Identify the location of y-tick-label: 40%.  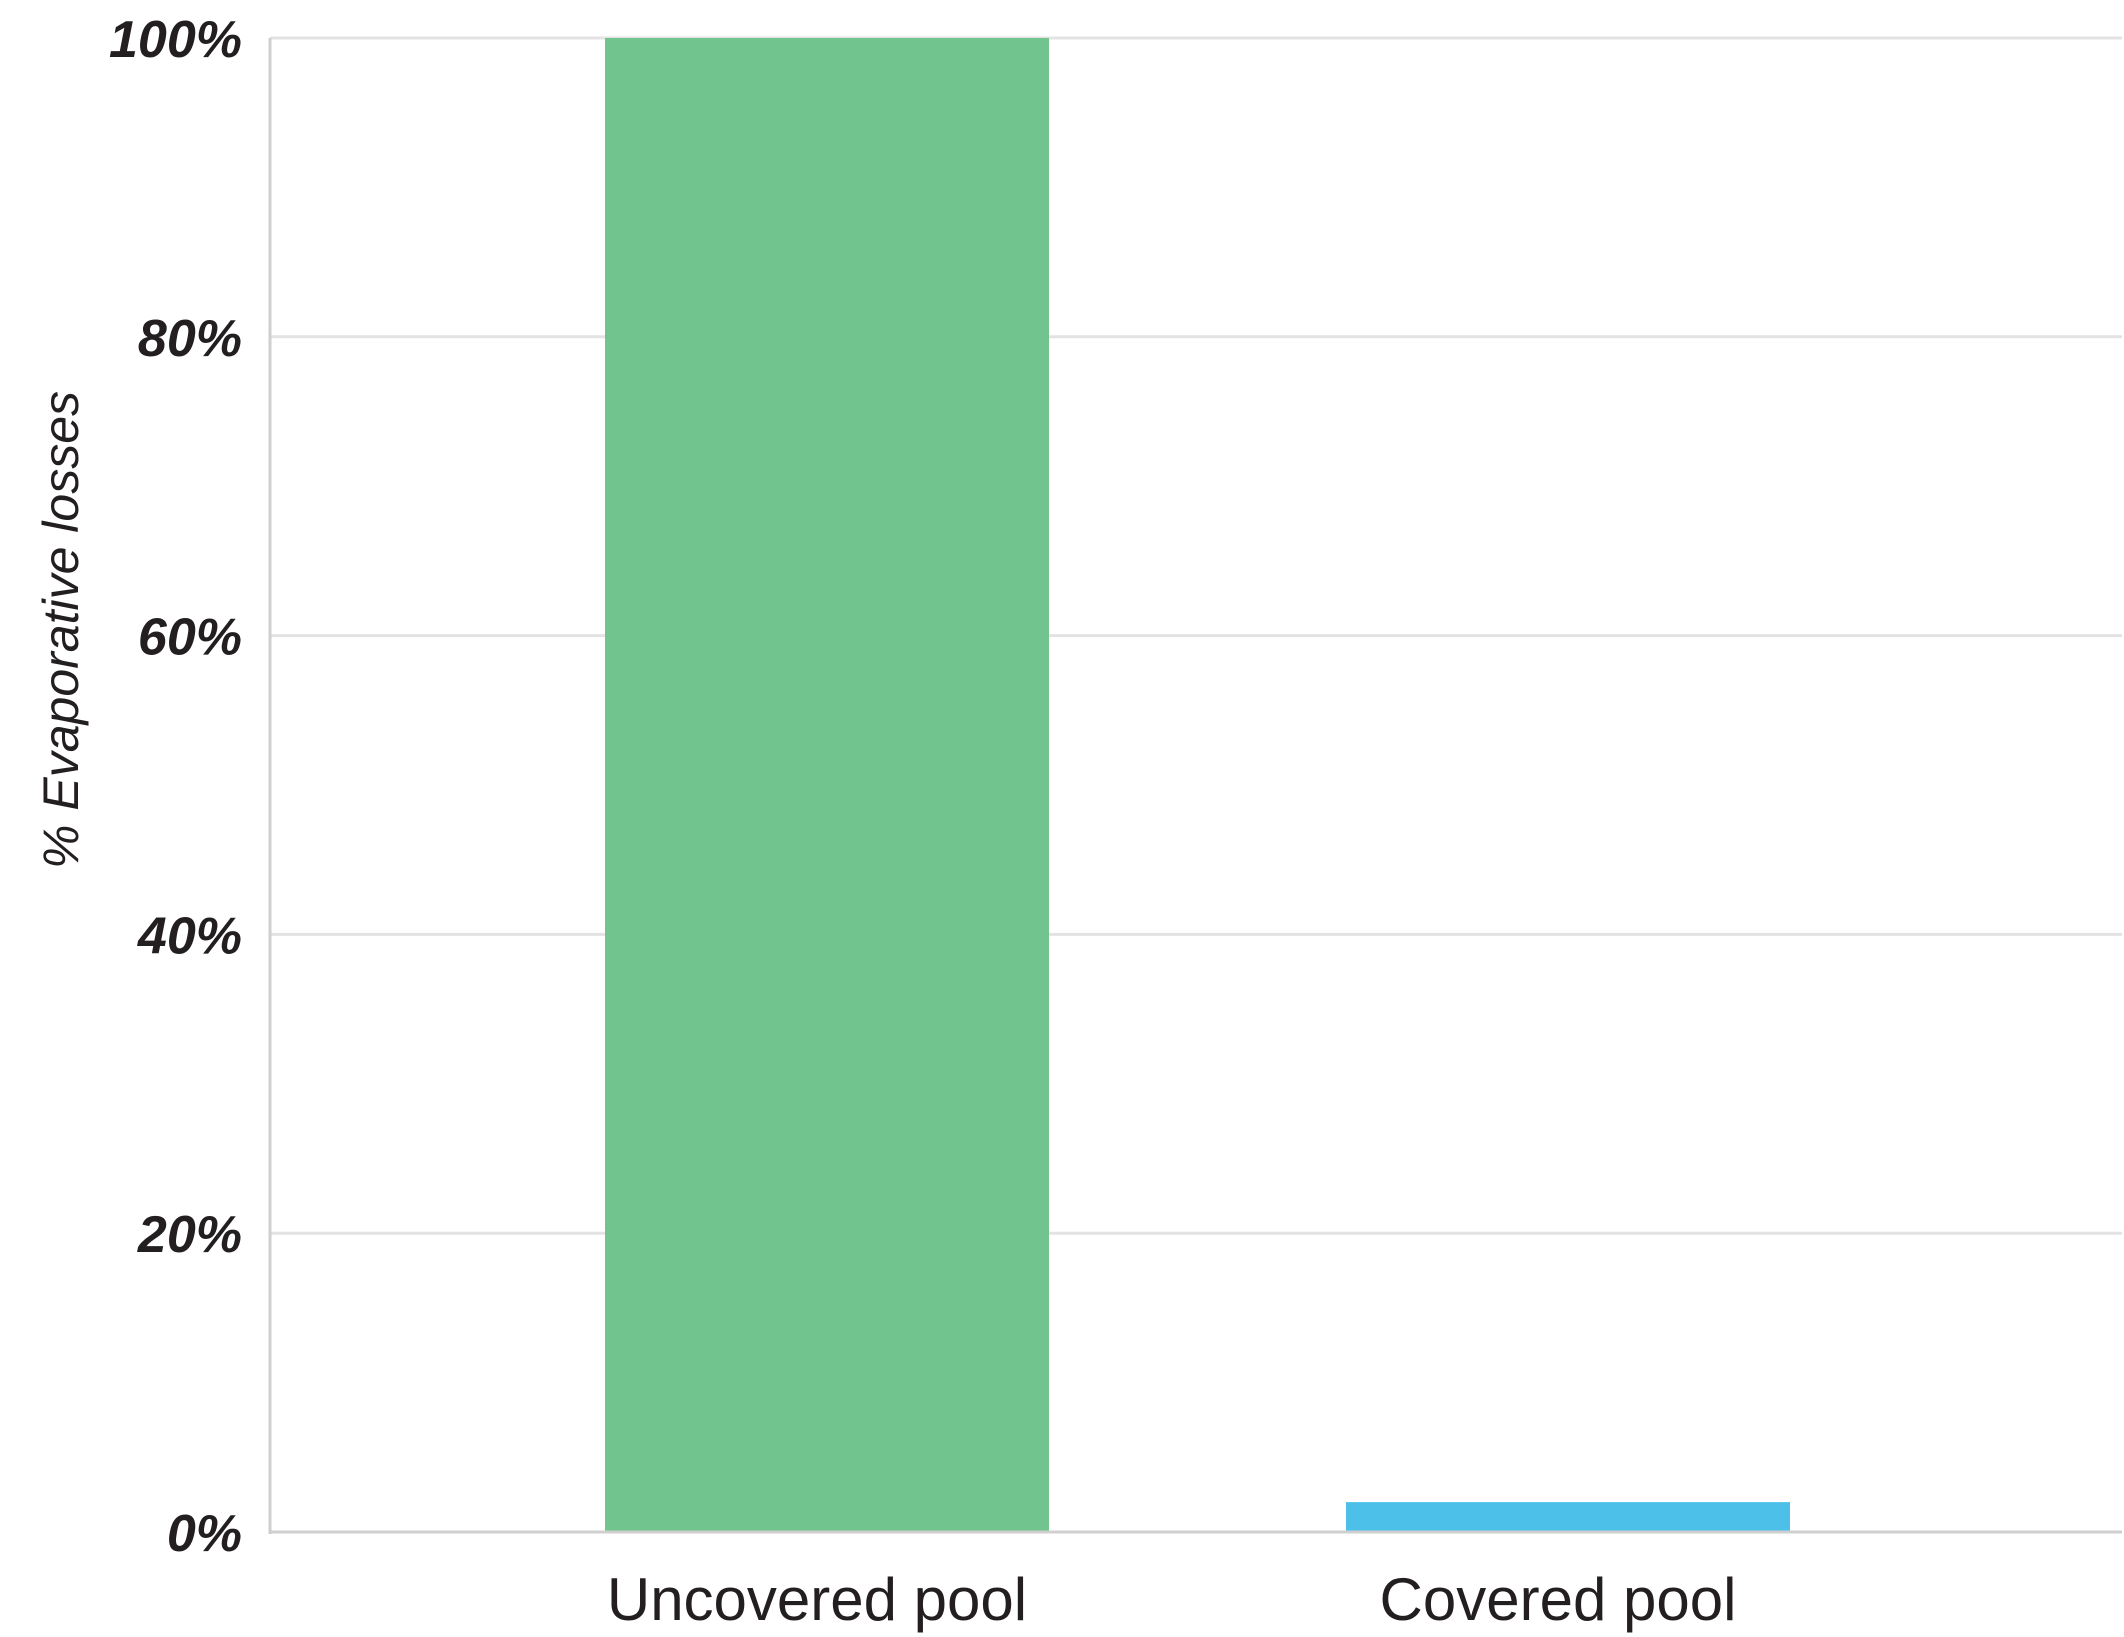
(189, 936).